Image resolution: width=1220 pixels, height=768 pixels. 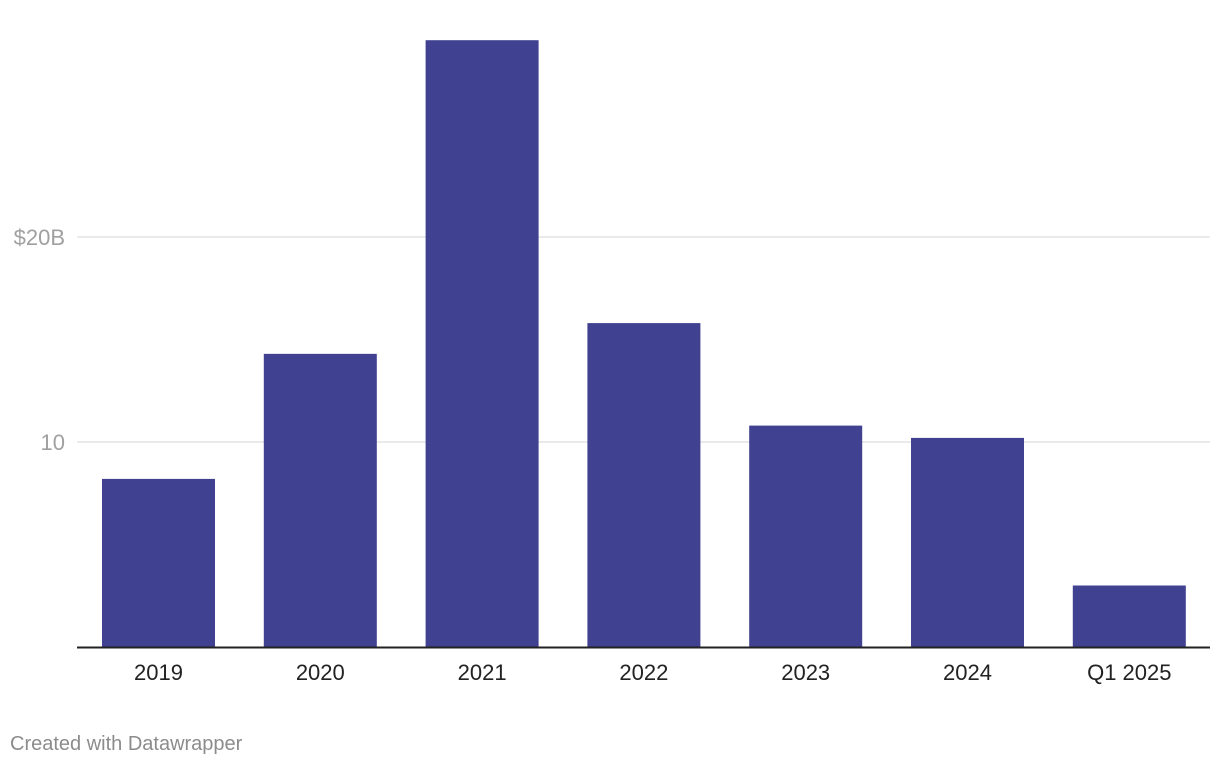 What do you see at coordinates (158, 672) in the screenshot?
I see `x-tick-label: 2019` at bounding box center [158, 672].